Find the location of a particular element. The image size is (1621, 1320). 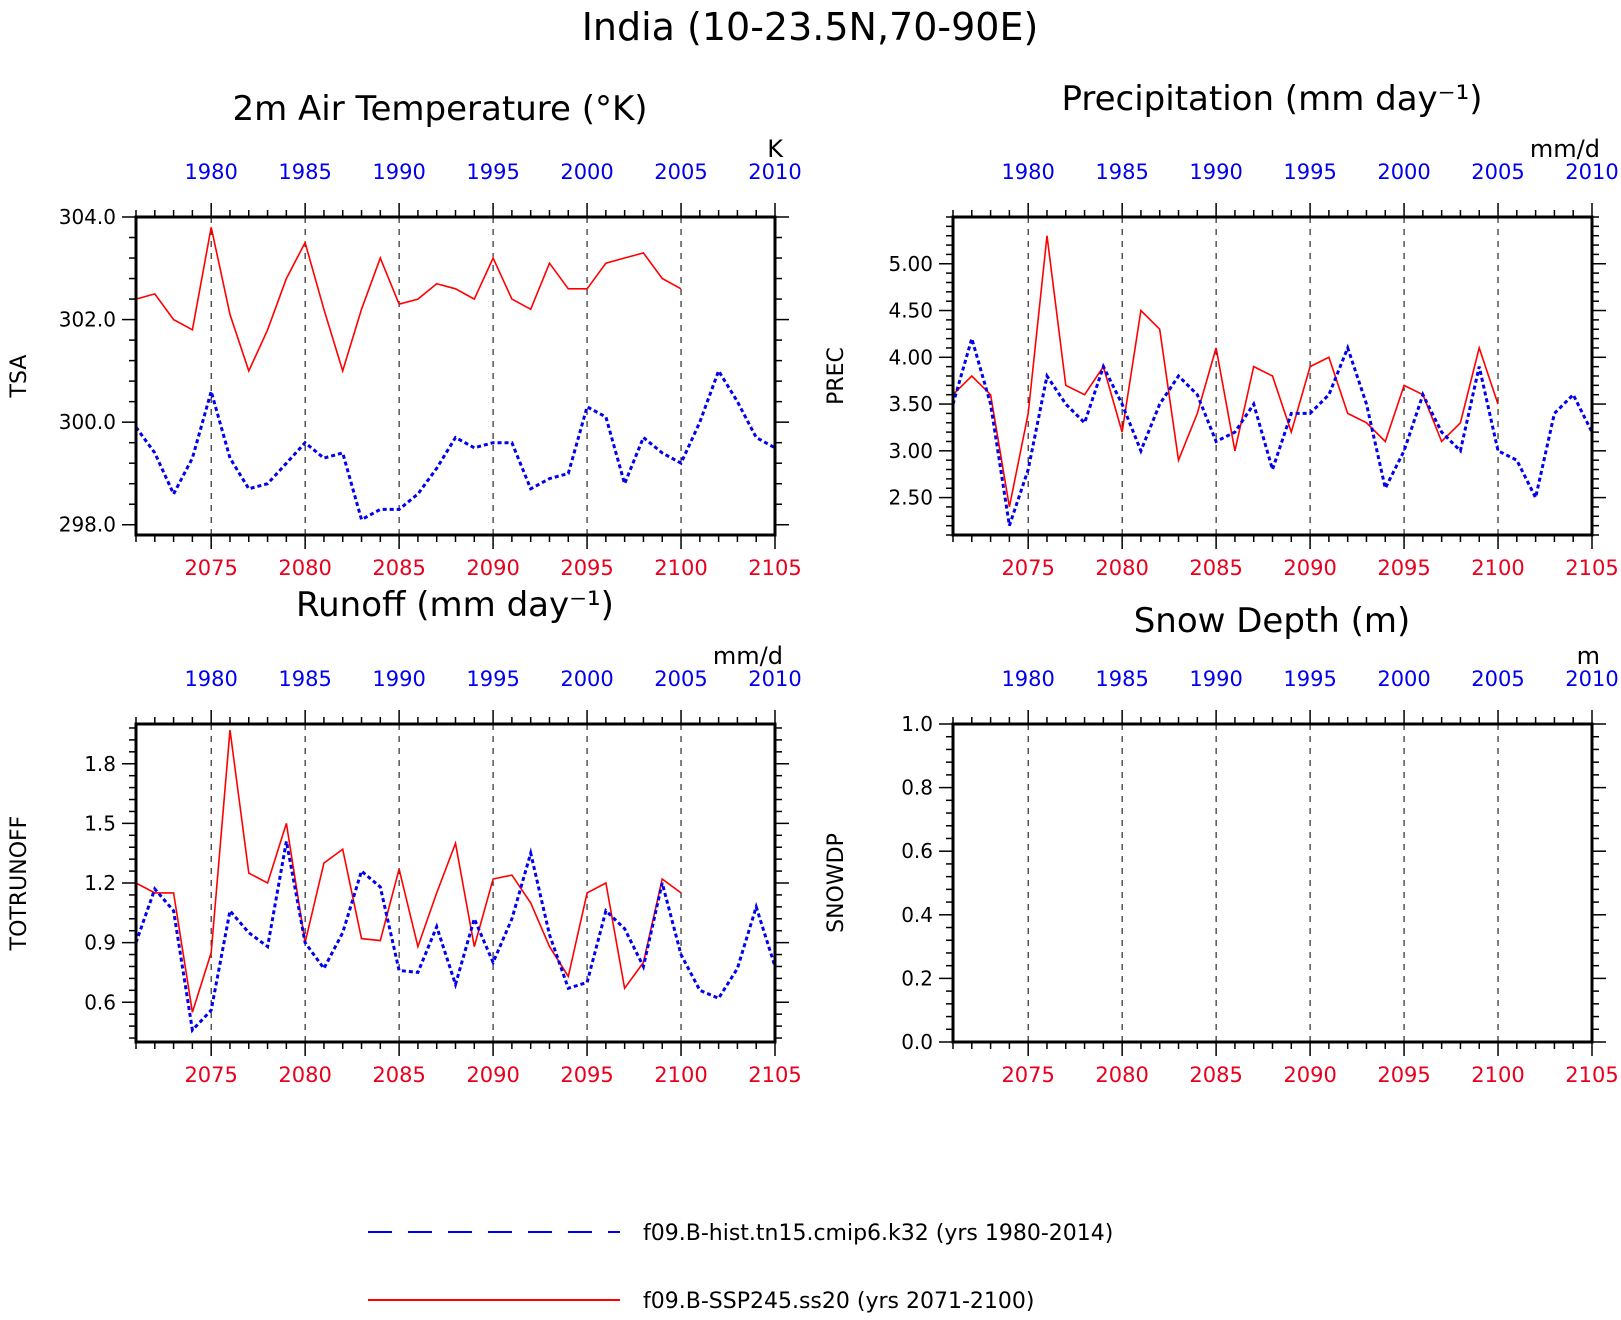

y-tick-label: 1.0 is located at coordinates (917, 724).